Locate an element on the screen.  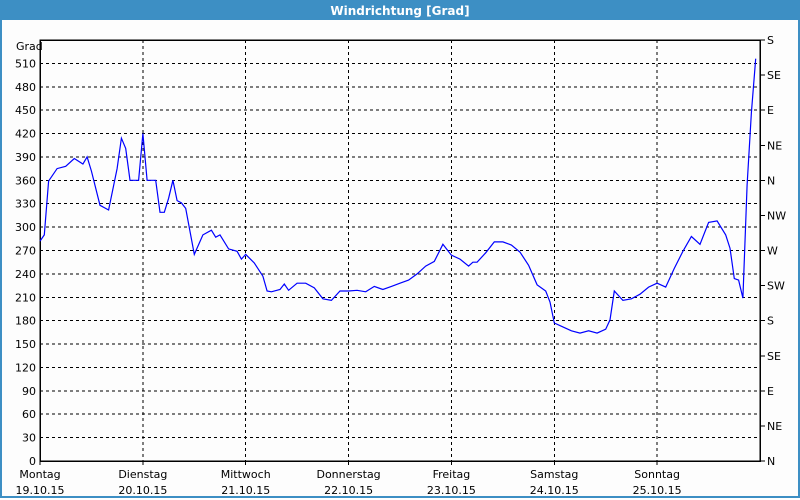
y-tick-label: 180 is located at coordinates (25, 321).